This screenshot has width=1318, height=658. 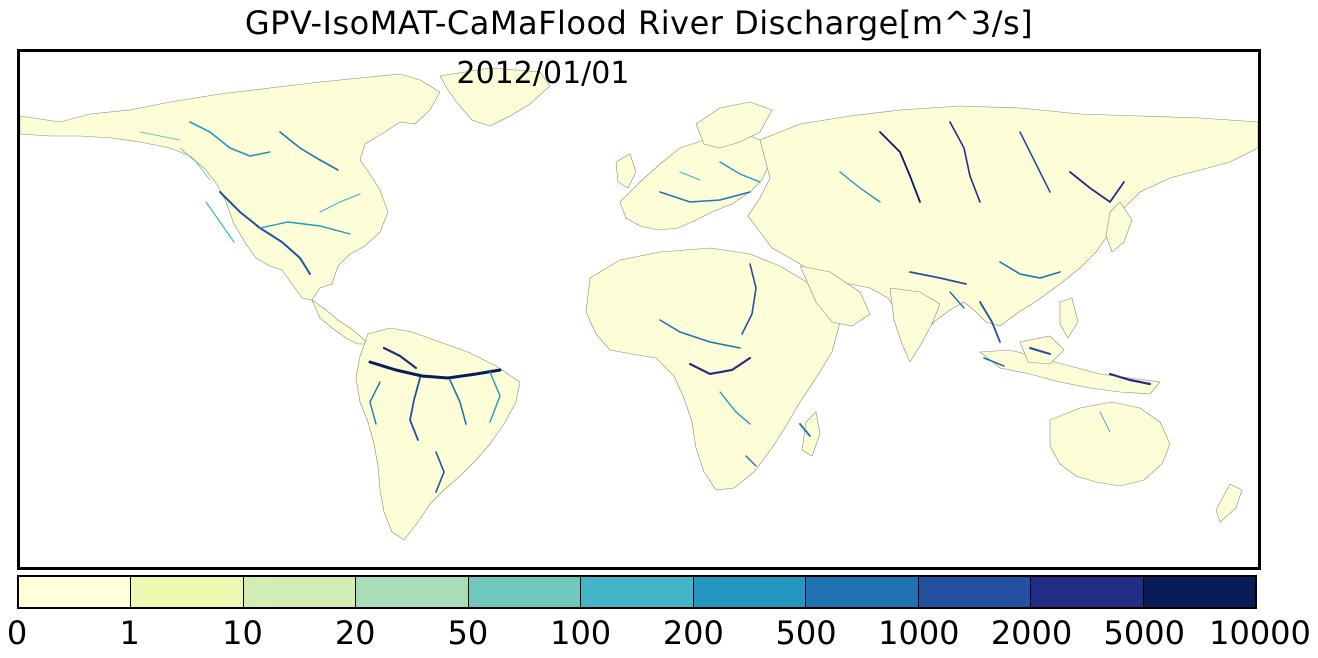 What do you see at coordinates (1260, 633) in the screenshot?
I see `colorbar-tick-label: 10000` at bounding box center [1260, 633].